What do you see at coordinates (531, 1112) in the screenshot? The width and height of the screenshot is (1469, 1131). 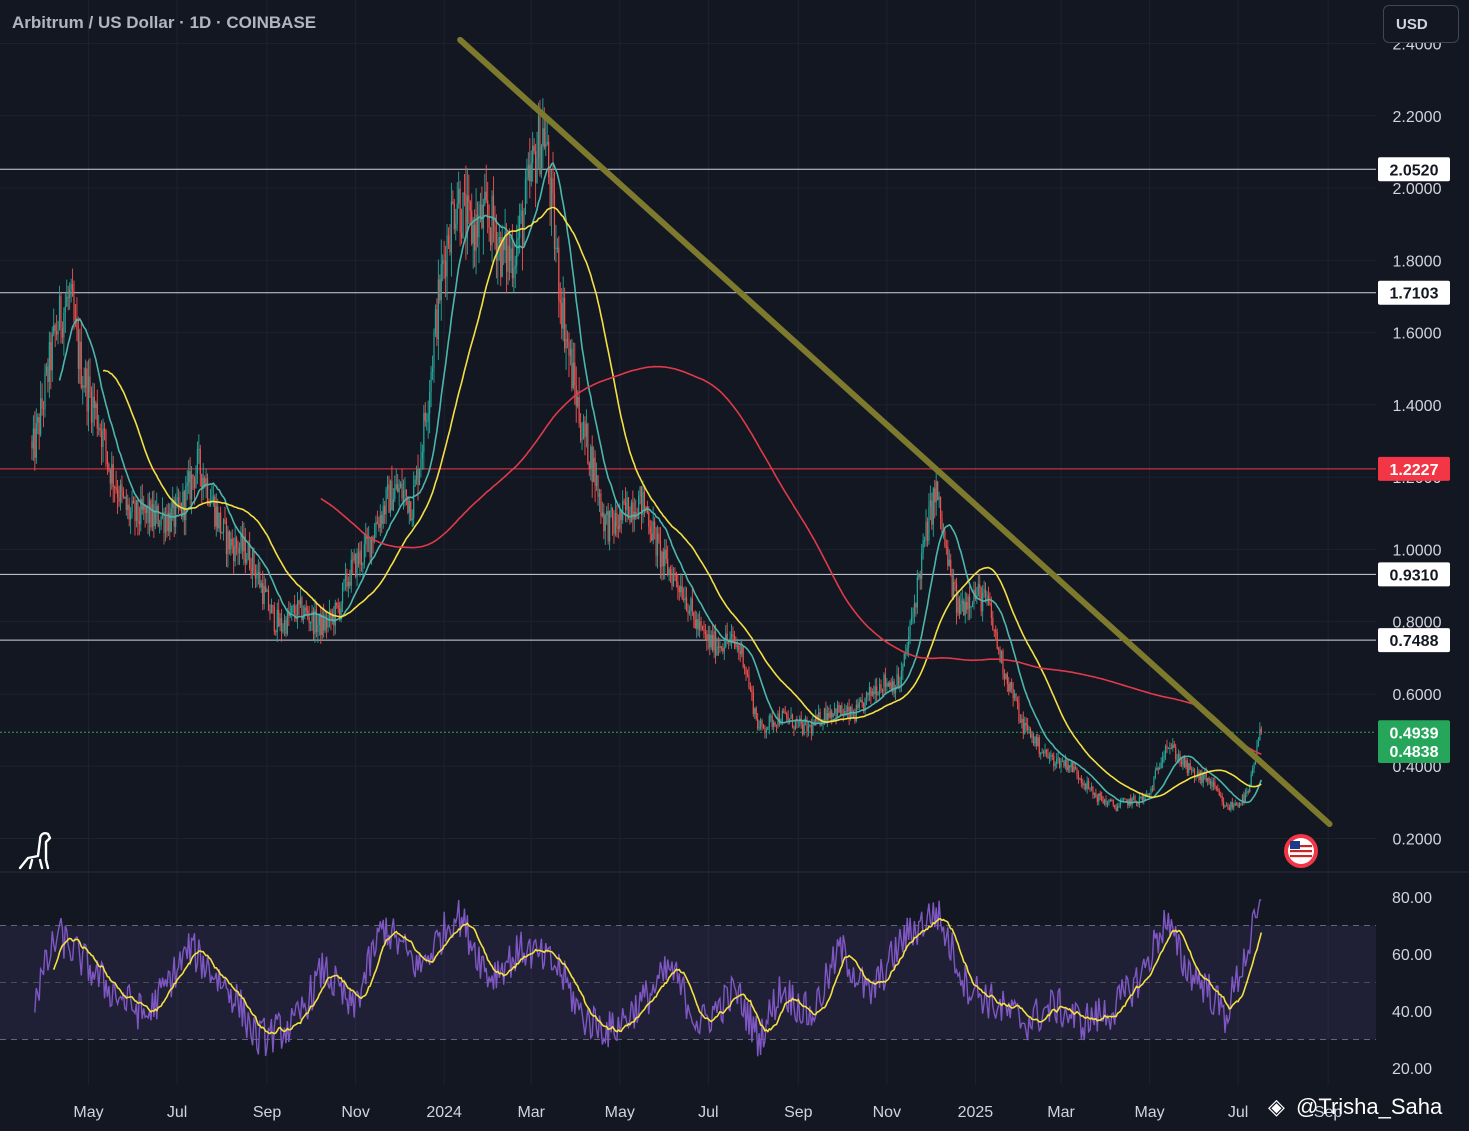 I see `time-tick-label: Mar` at bounding box center [531, 1112].